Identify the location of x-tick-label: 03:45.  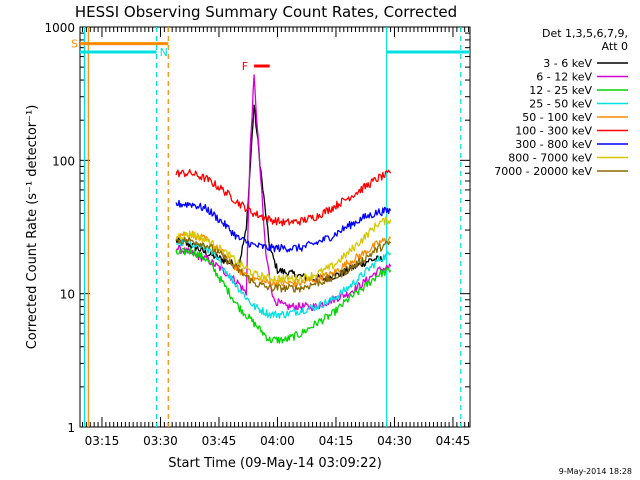
(219, 441).